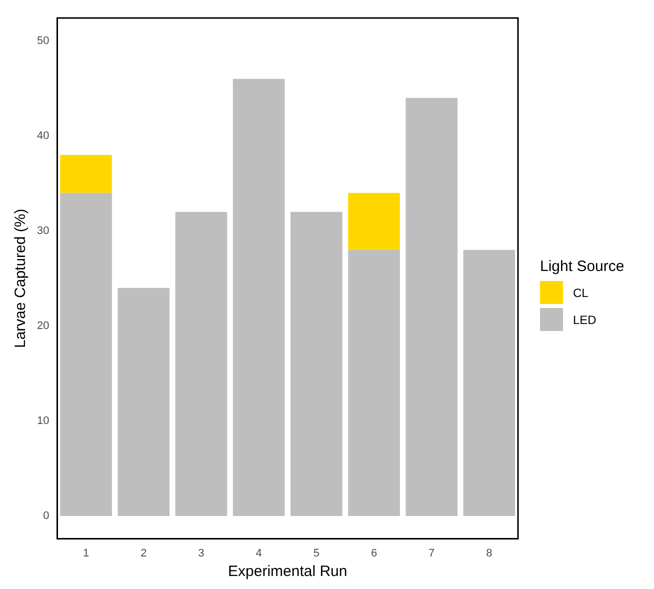 This screenshot has height=589, width=654. Describe the element at coordinates (43, 40) in the screenshot. I see `y-tick-label: 50` at that location.